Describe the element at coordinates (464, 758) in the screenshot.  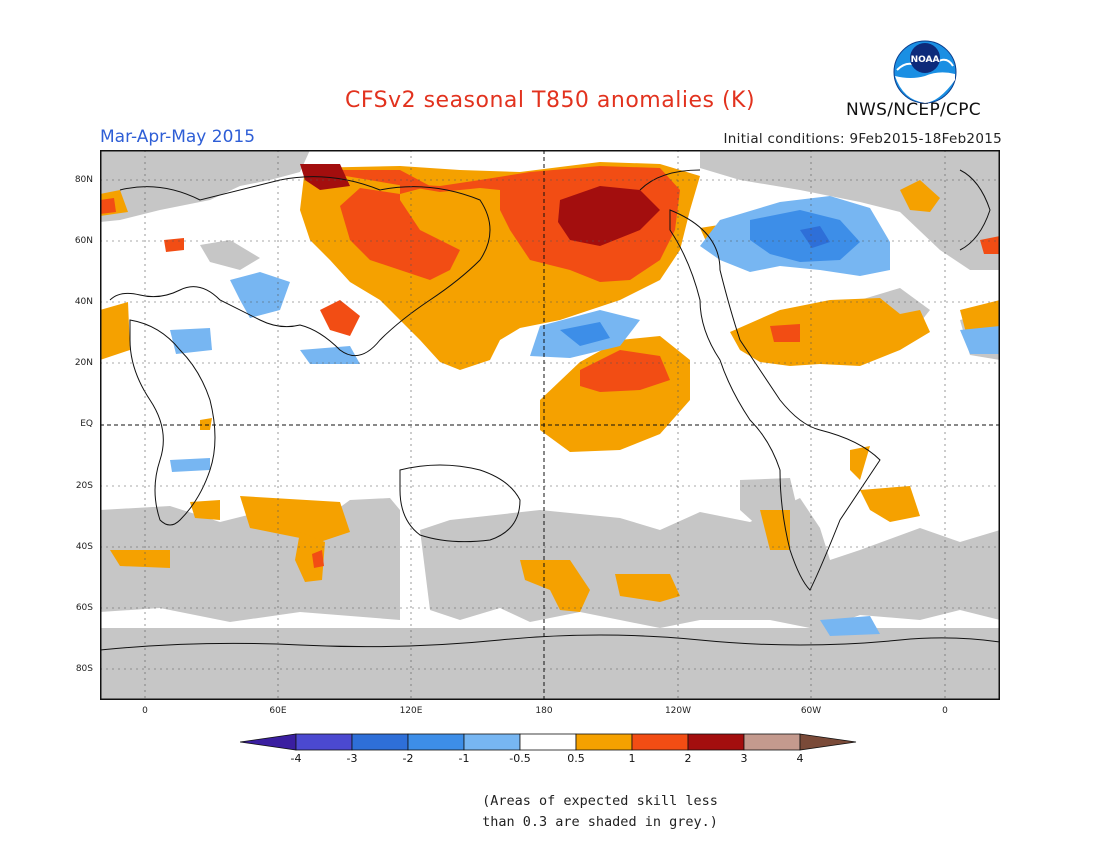
I see `colorbar-label: -1` at that location.